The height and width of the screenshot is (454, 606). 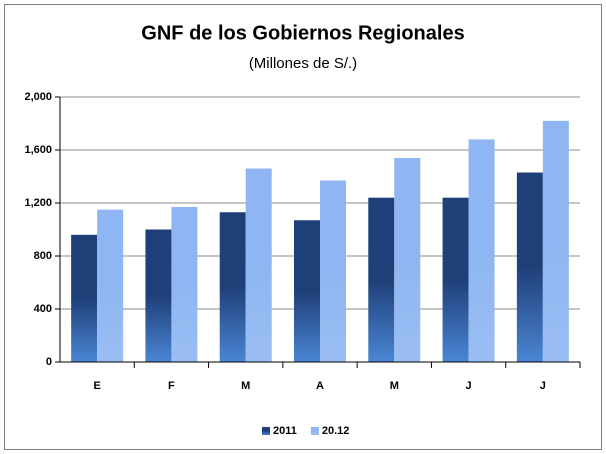 I want to click on y-tick-label: 400, so click(x=43, y=309).